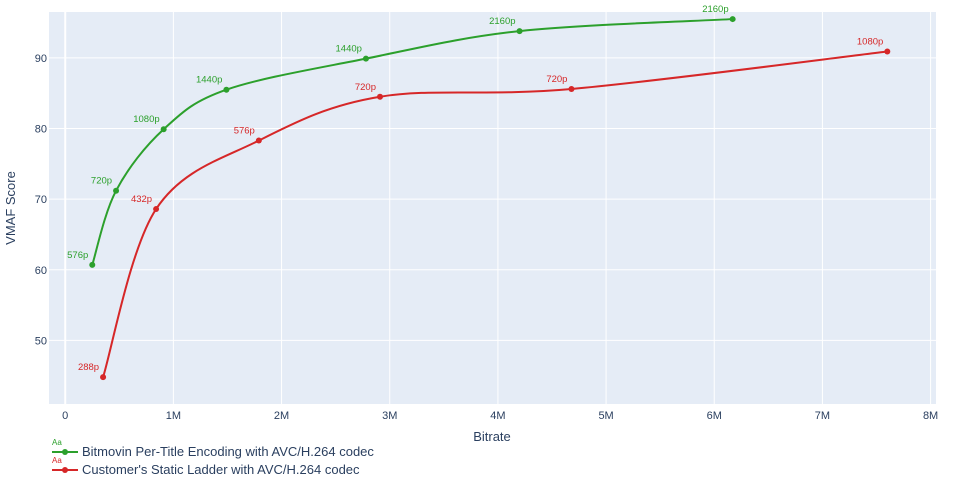  Describe the element at coordinates (605, 416) in the screenshot. I see `x-tick-label: 5M` at that location.